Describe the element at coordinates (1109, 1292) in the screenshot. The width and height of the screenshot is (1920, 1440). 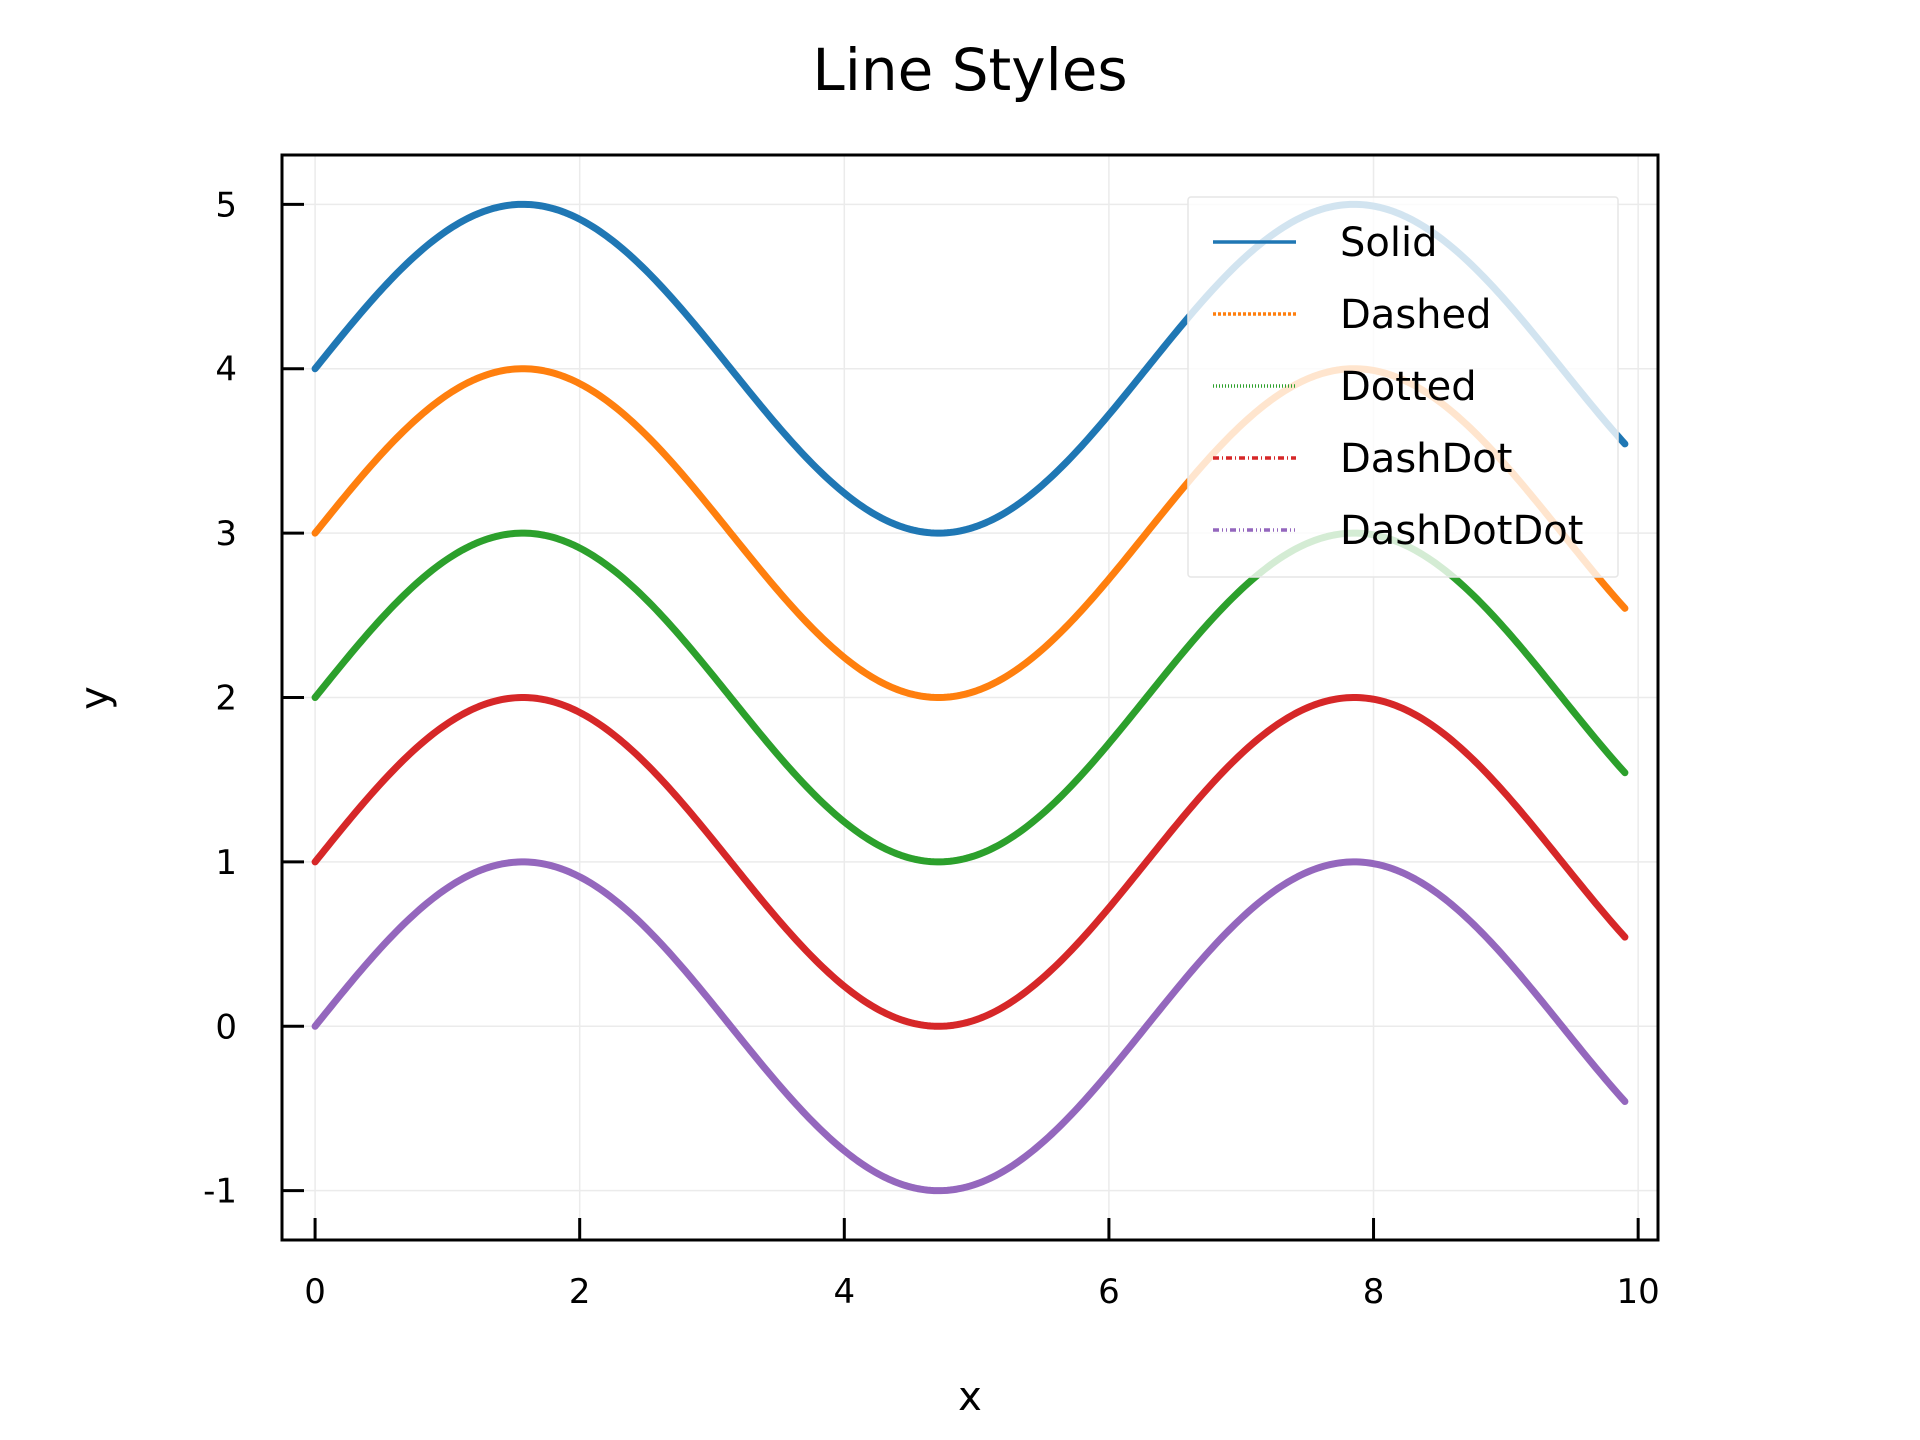
I see `x-tick-label: 6` at that location.